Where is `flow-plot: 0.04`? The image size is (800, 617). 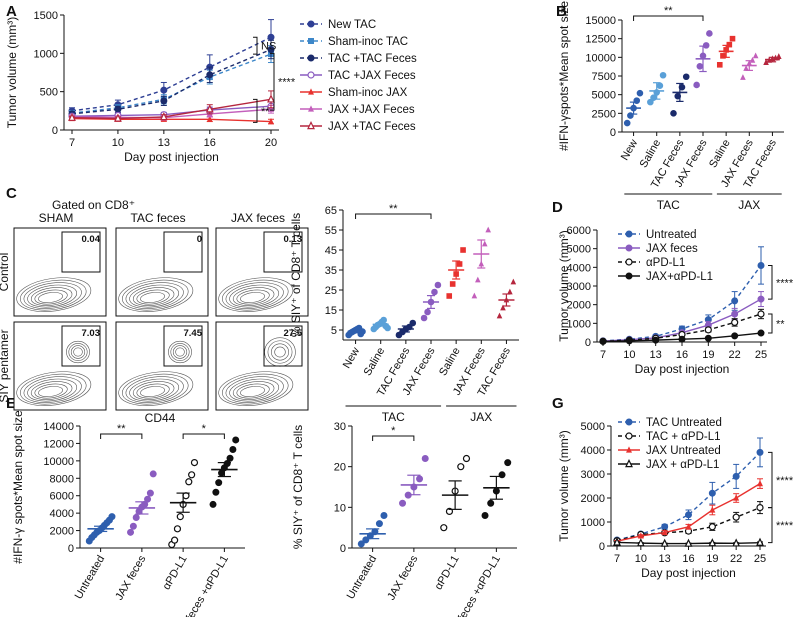
flow-plot: 0.04 is located at coordinates (60, 272).